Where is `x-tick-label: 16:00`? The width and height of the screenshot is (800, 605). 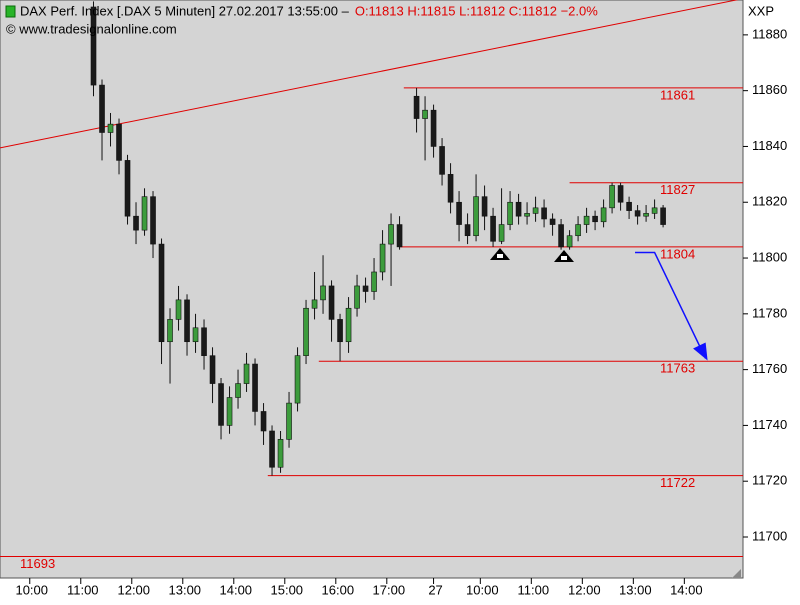
x-tick-label: 16:00 is located at coordinates (338, 589).